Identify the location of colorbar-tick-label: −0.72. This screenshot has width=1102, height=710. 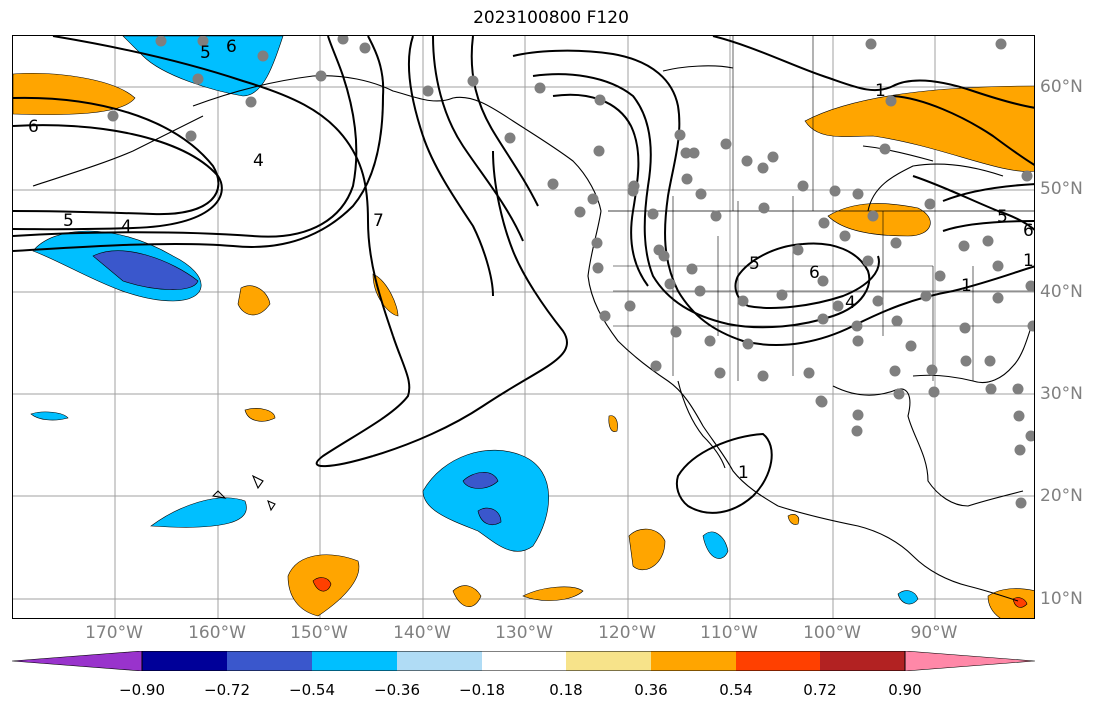
(227, 690).